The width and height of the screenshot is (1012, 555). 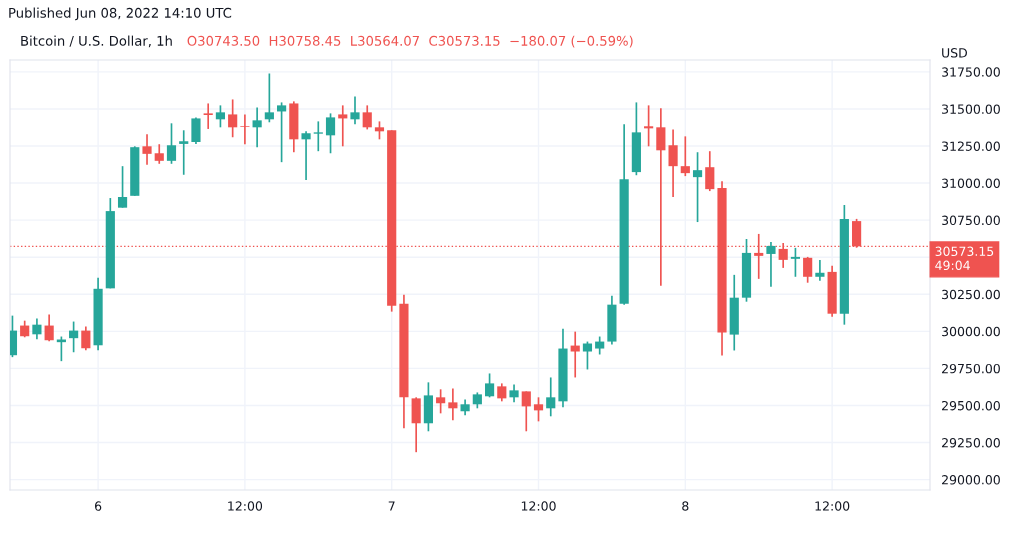 What do you see at coordinates (964, 258) in the screenshot?
I see `ref-line-label: 30573.15 49:04` at bounding box center [964, 258].